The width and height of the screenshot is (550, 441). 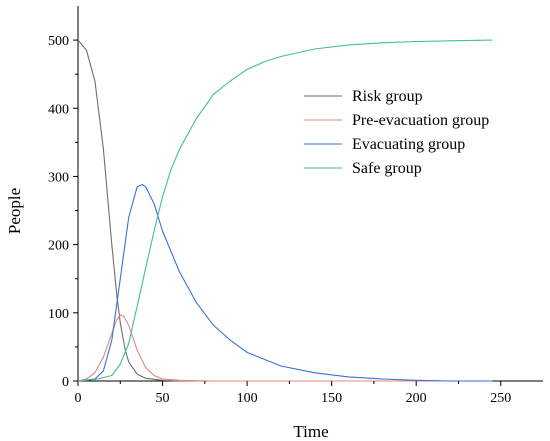 What do you see at coordinates (387, 96) in the screenshot?
I see `legend-label-1: Risk group` at bounding box center [387, 96].